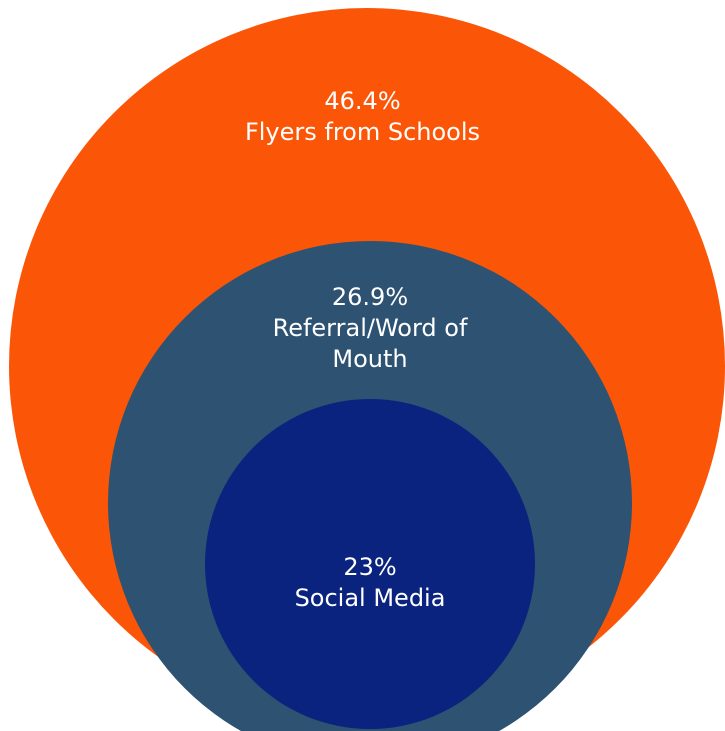  I want to click on label-flyers-from-schools: 46.4% Flyers from Schools, so click(362, 117).